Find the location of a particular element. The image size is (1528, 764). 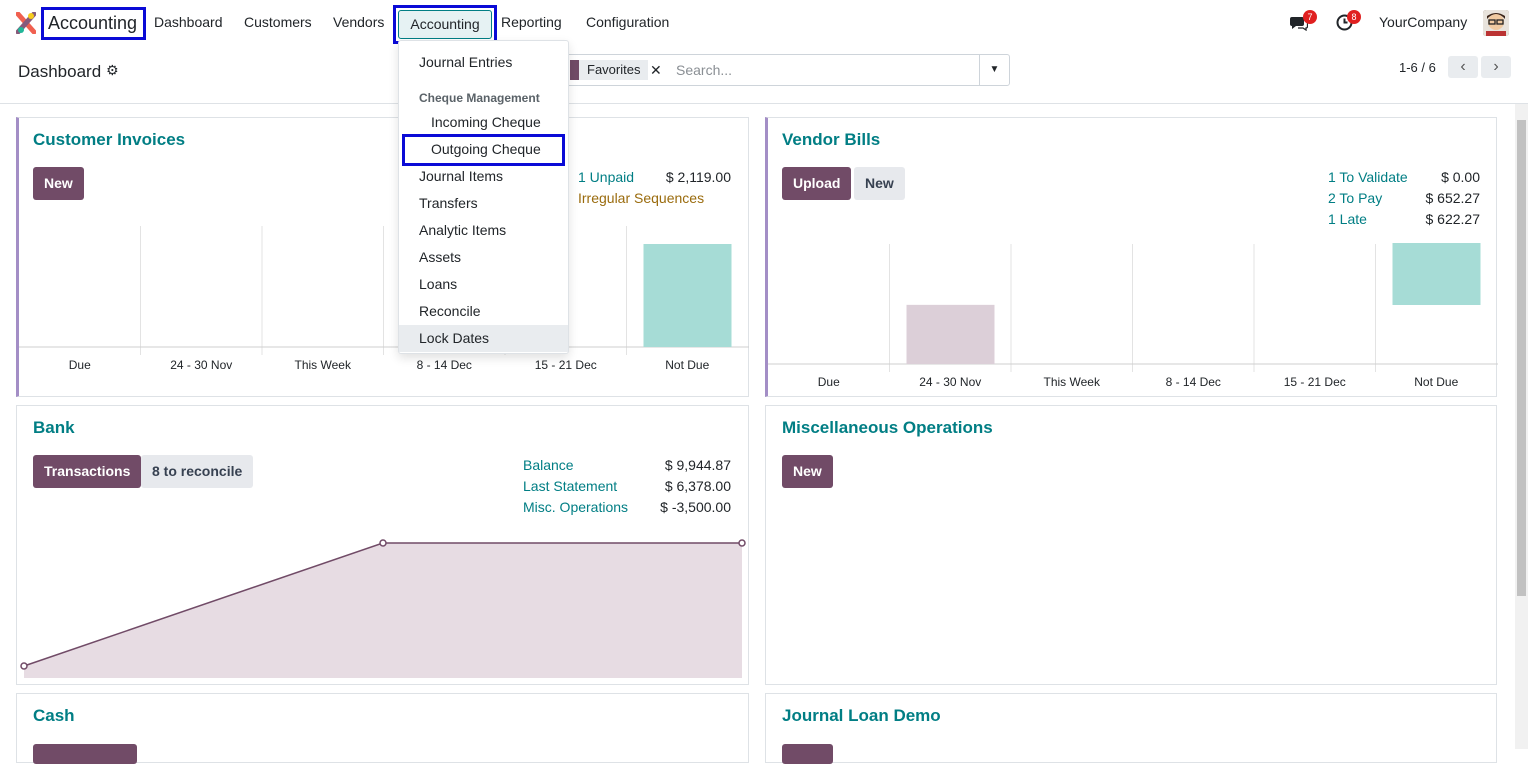

menu-item-assets: Assets is located at coordinates (440, 257).